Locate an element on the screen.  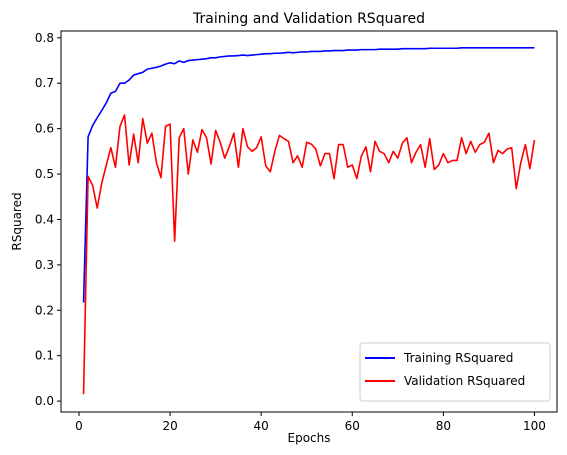
legend-label-training: Training RSquared is located at coordinates (458, 358).